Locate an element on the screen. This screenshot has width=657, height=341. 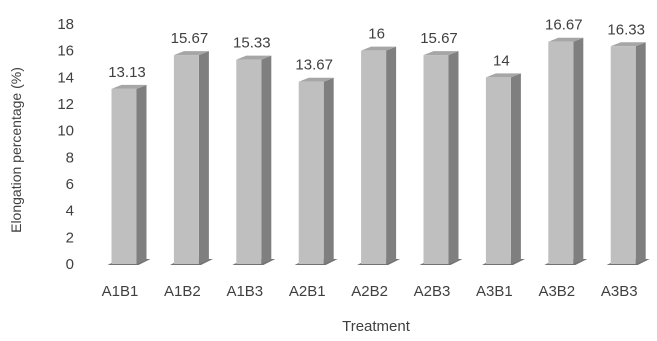
bar-A1B1 is located at coordinates (129, 174).